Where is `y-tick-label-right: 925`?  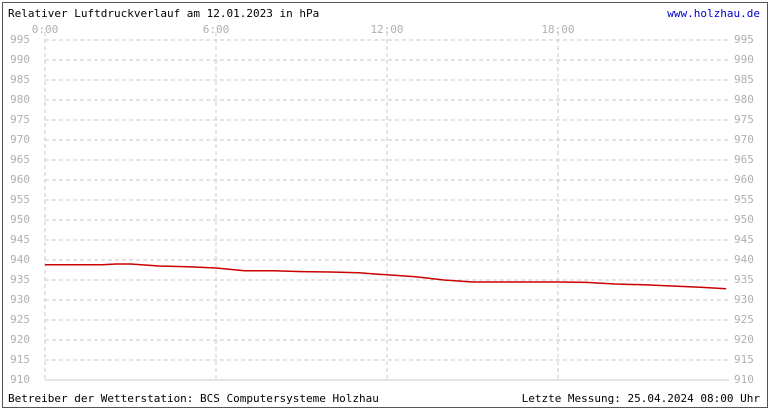
y-tick-label-right: 925 is located at coordinates (744, 319).